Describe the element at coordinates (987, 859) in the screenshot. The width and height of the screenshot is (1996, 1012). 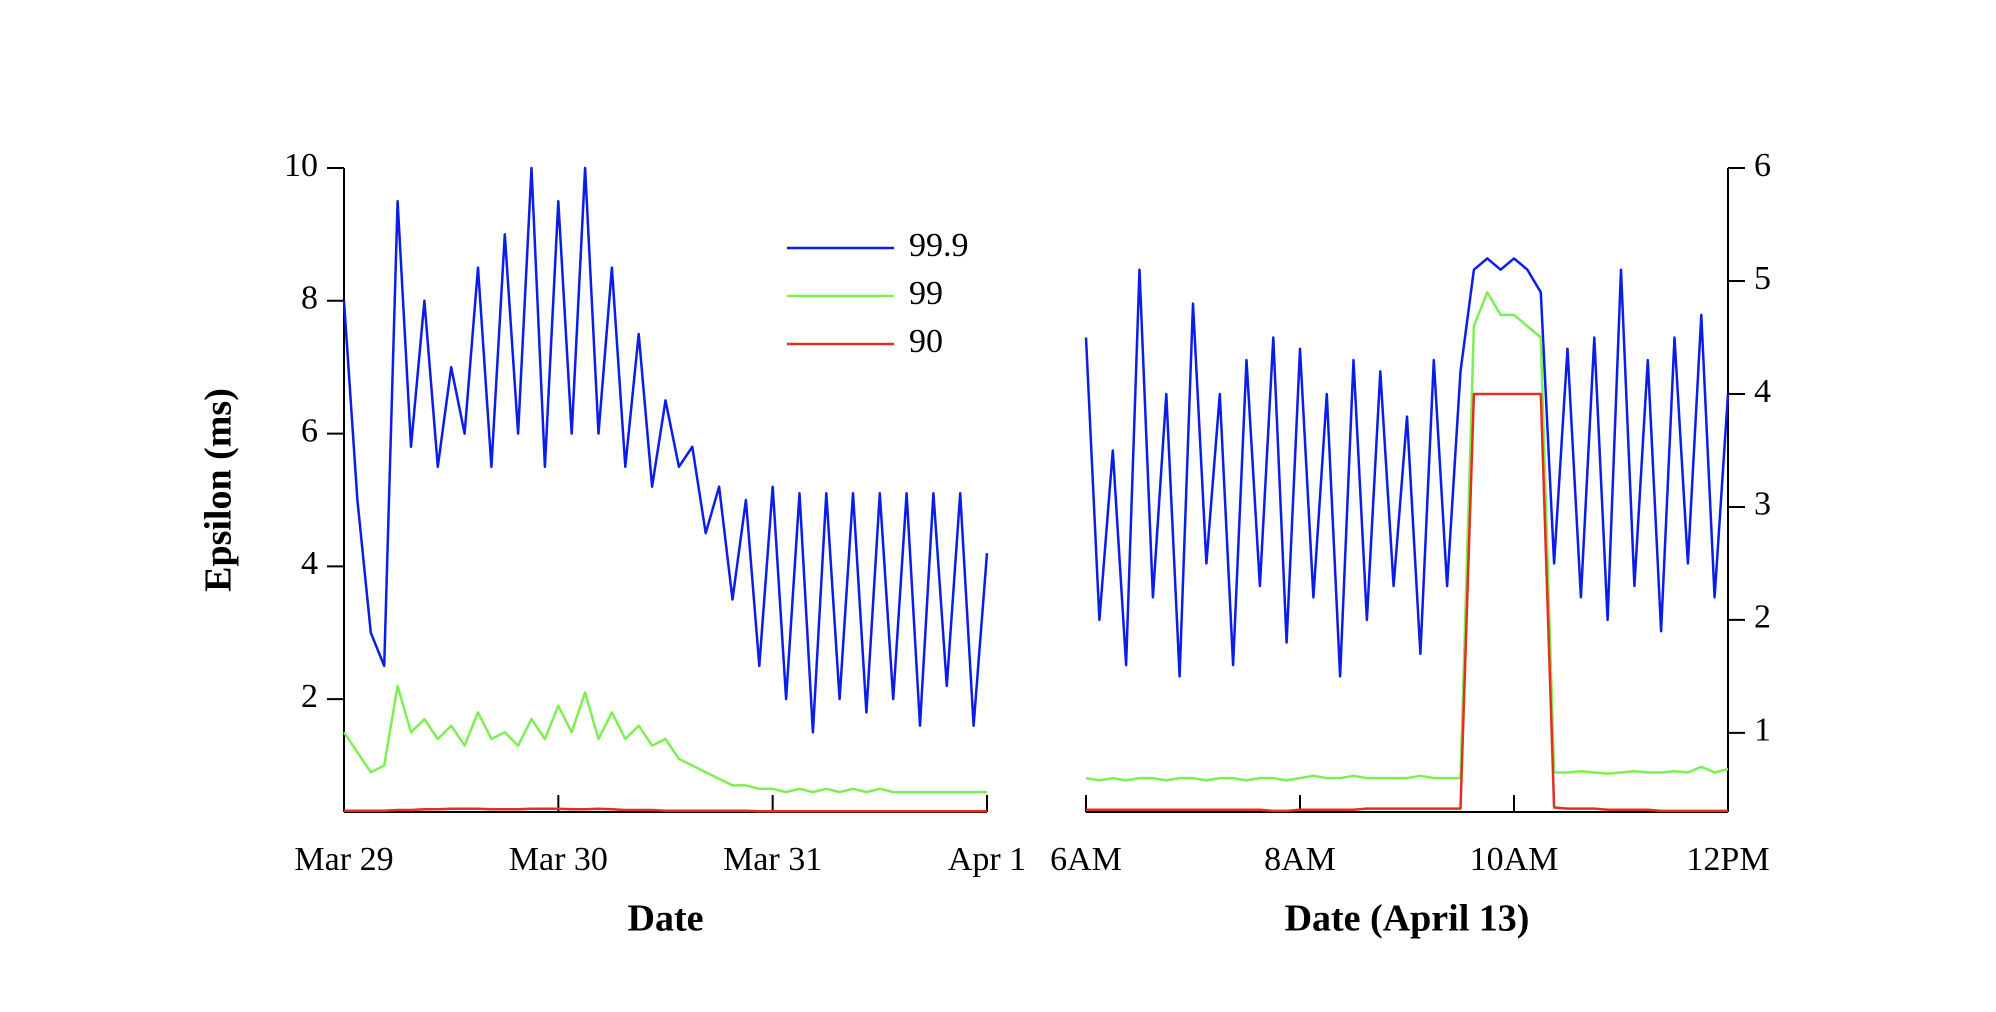
I see `x-tick-label: Apr 1` at that location.